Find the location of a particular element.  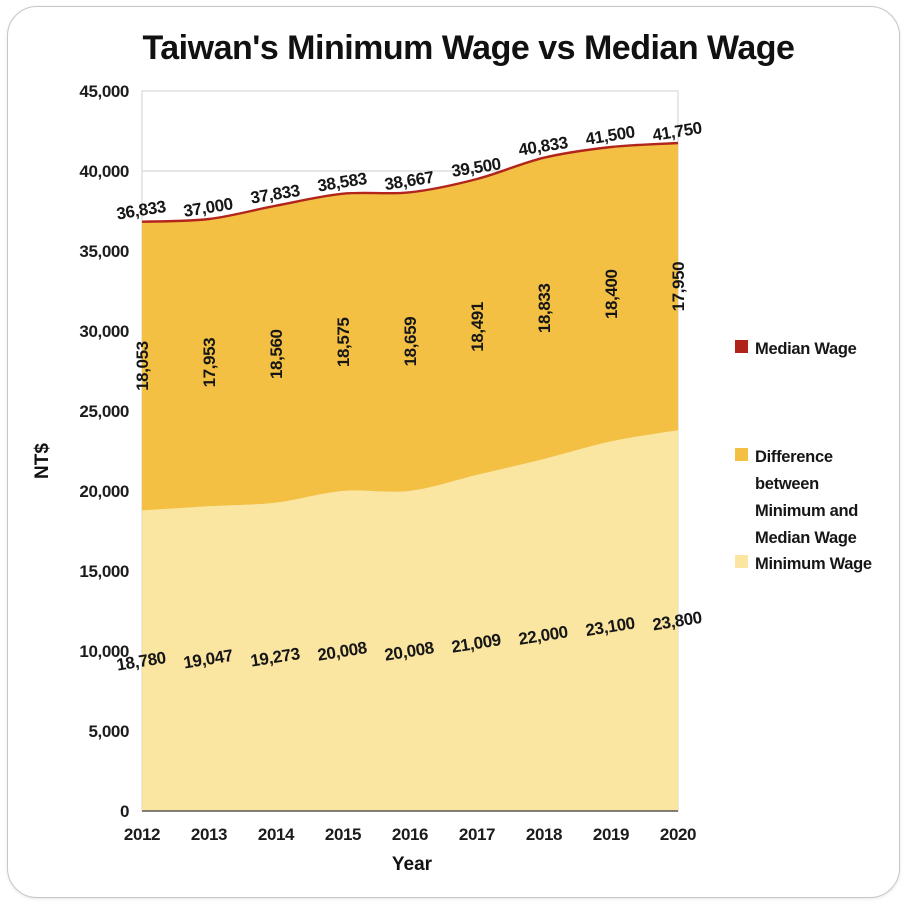

difference-label: 18,491 is located at coordinates (477, 327).